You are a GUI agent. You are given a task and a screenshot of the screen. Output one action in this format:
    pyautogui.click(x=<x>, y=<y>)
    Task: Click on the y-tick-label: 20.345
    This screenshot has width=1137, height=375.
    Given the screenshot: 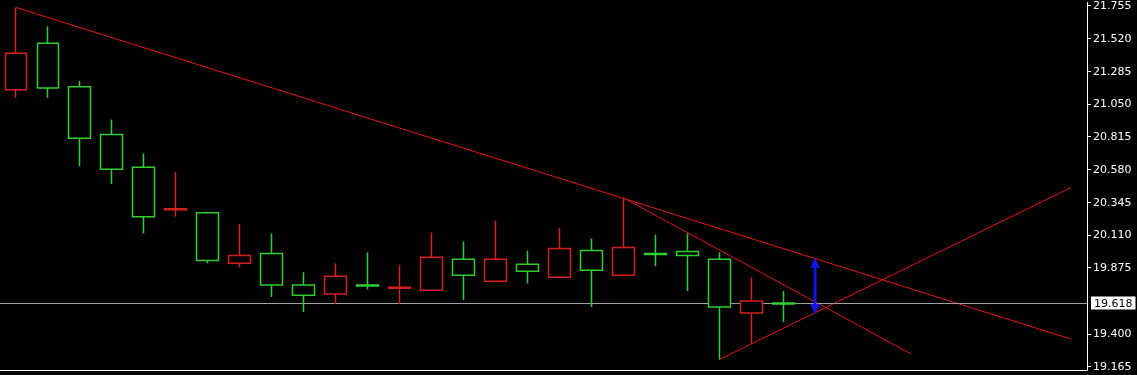 What is the action you would take?
    pyautogui.click(x=1112, y=202)
    